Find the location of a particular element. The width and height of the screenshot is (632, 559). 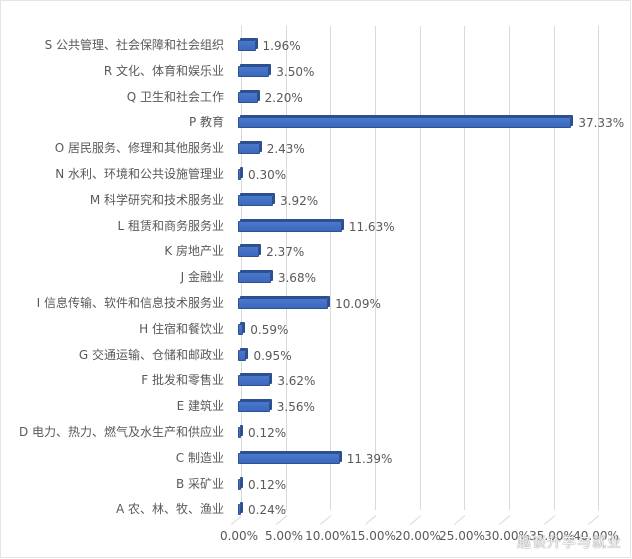

x-tick-label: 35.00% is located at coordinates (552, 536).